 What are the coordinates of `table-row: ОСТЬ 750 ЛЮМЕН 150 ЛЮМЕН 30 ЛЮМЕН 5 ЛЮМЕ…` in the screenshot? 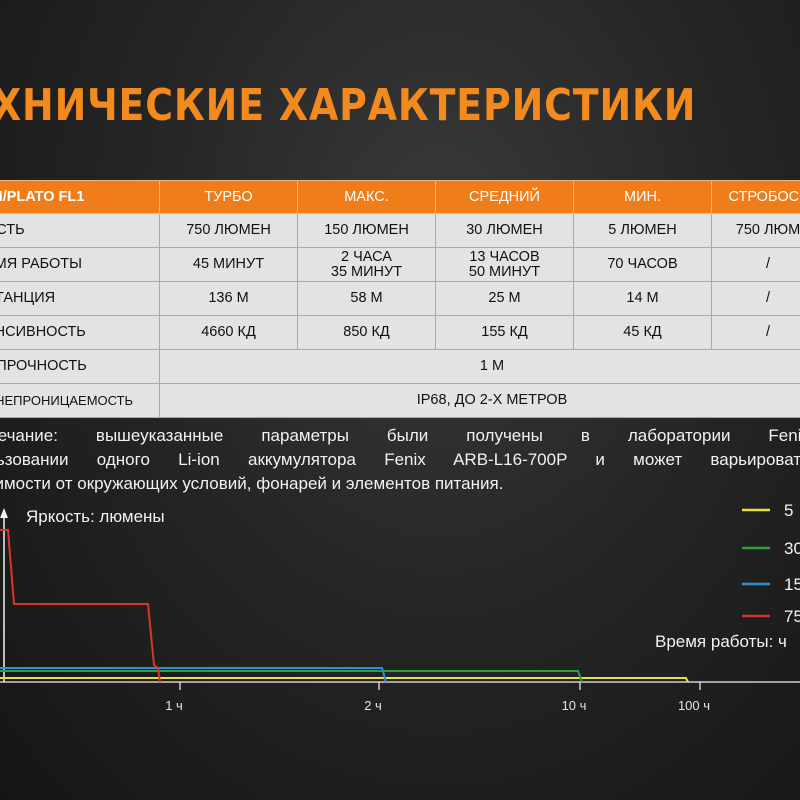 It's located at (400, 230).